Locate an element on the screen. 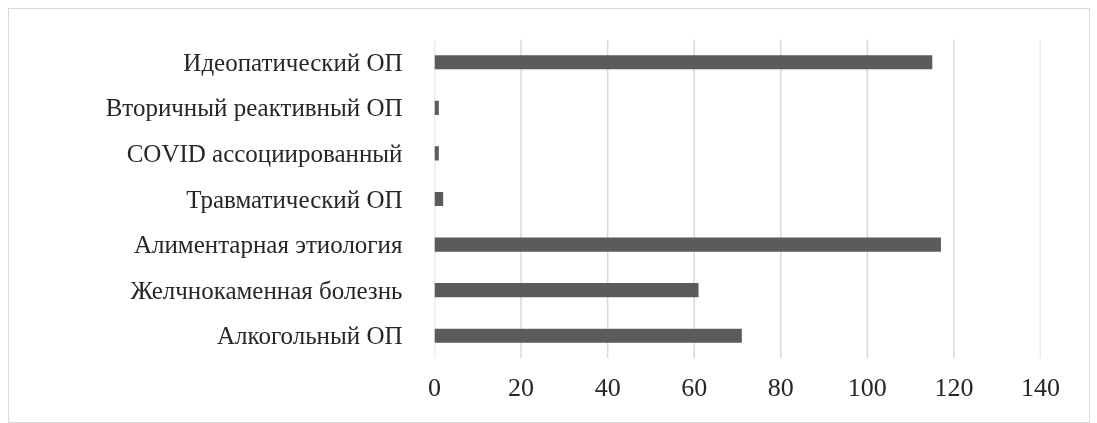 This screenshot has width=1097, height=423. x-tick-label: 80 is located at coordinates (780, 387).